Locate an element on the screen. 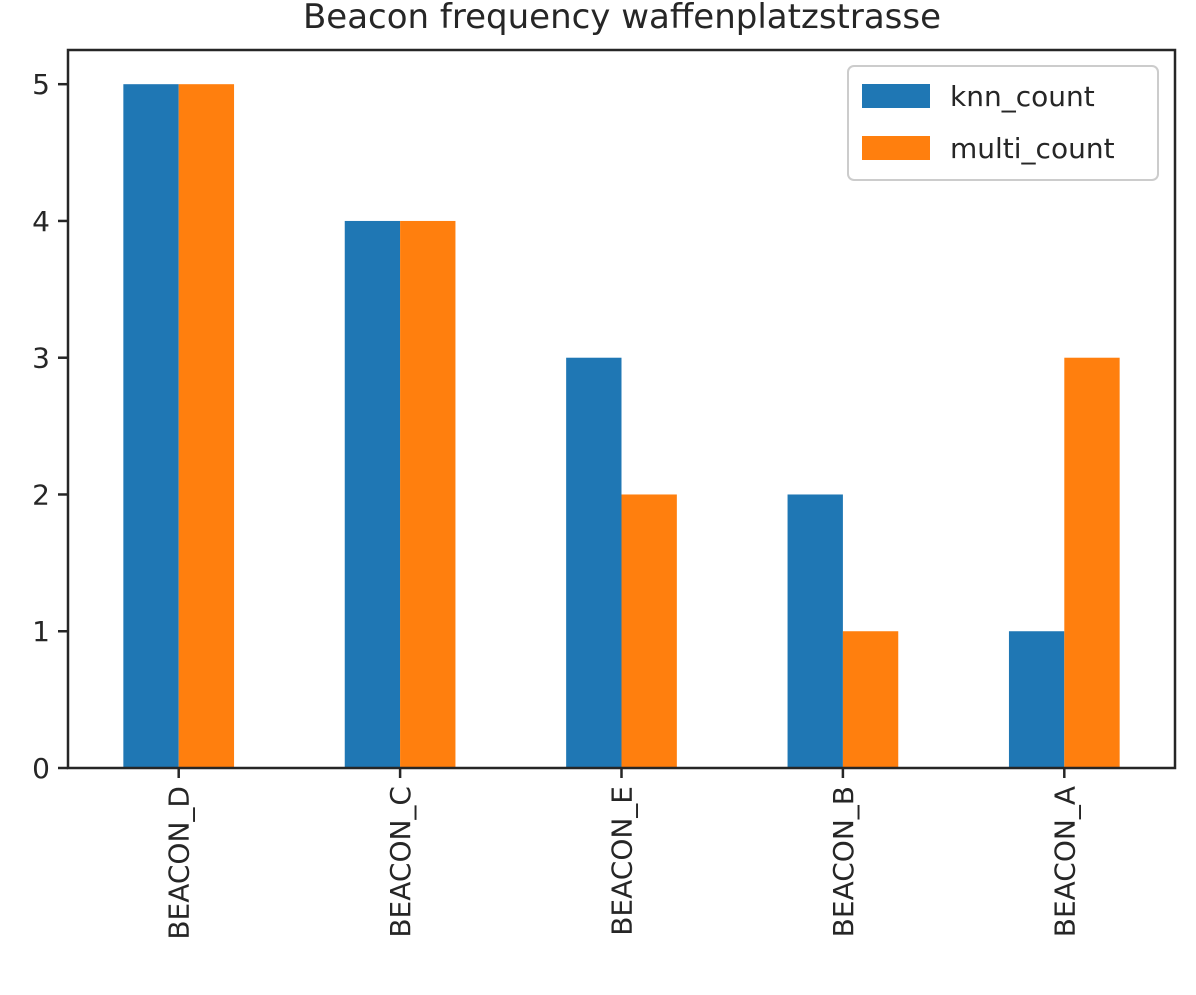  y-tick-label: 5 is located at coordinates (41, 84).